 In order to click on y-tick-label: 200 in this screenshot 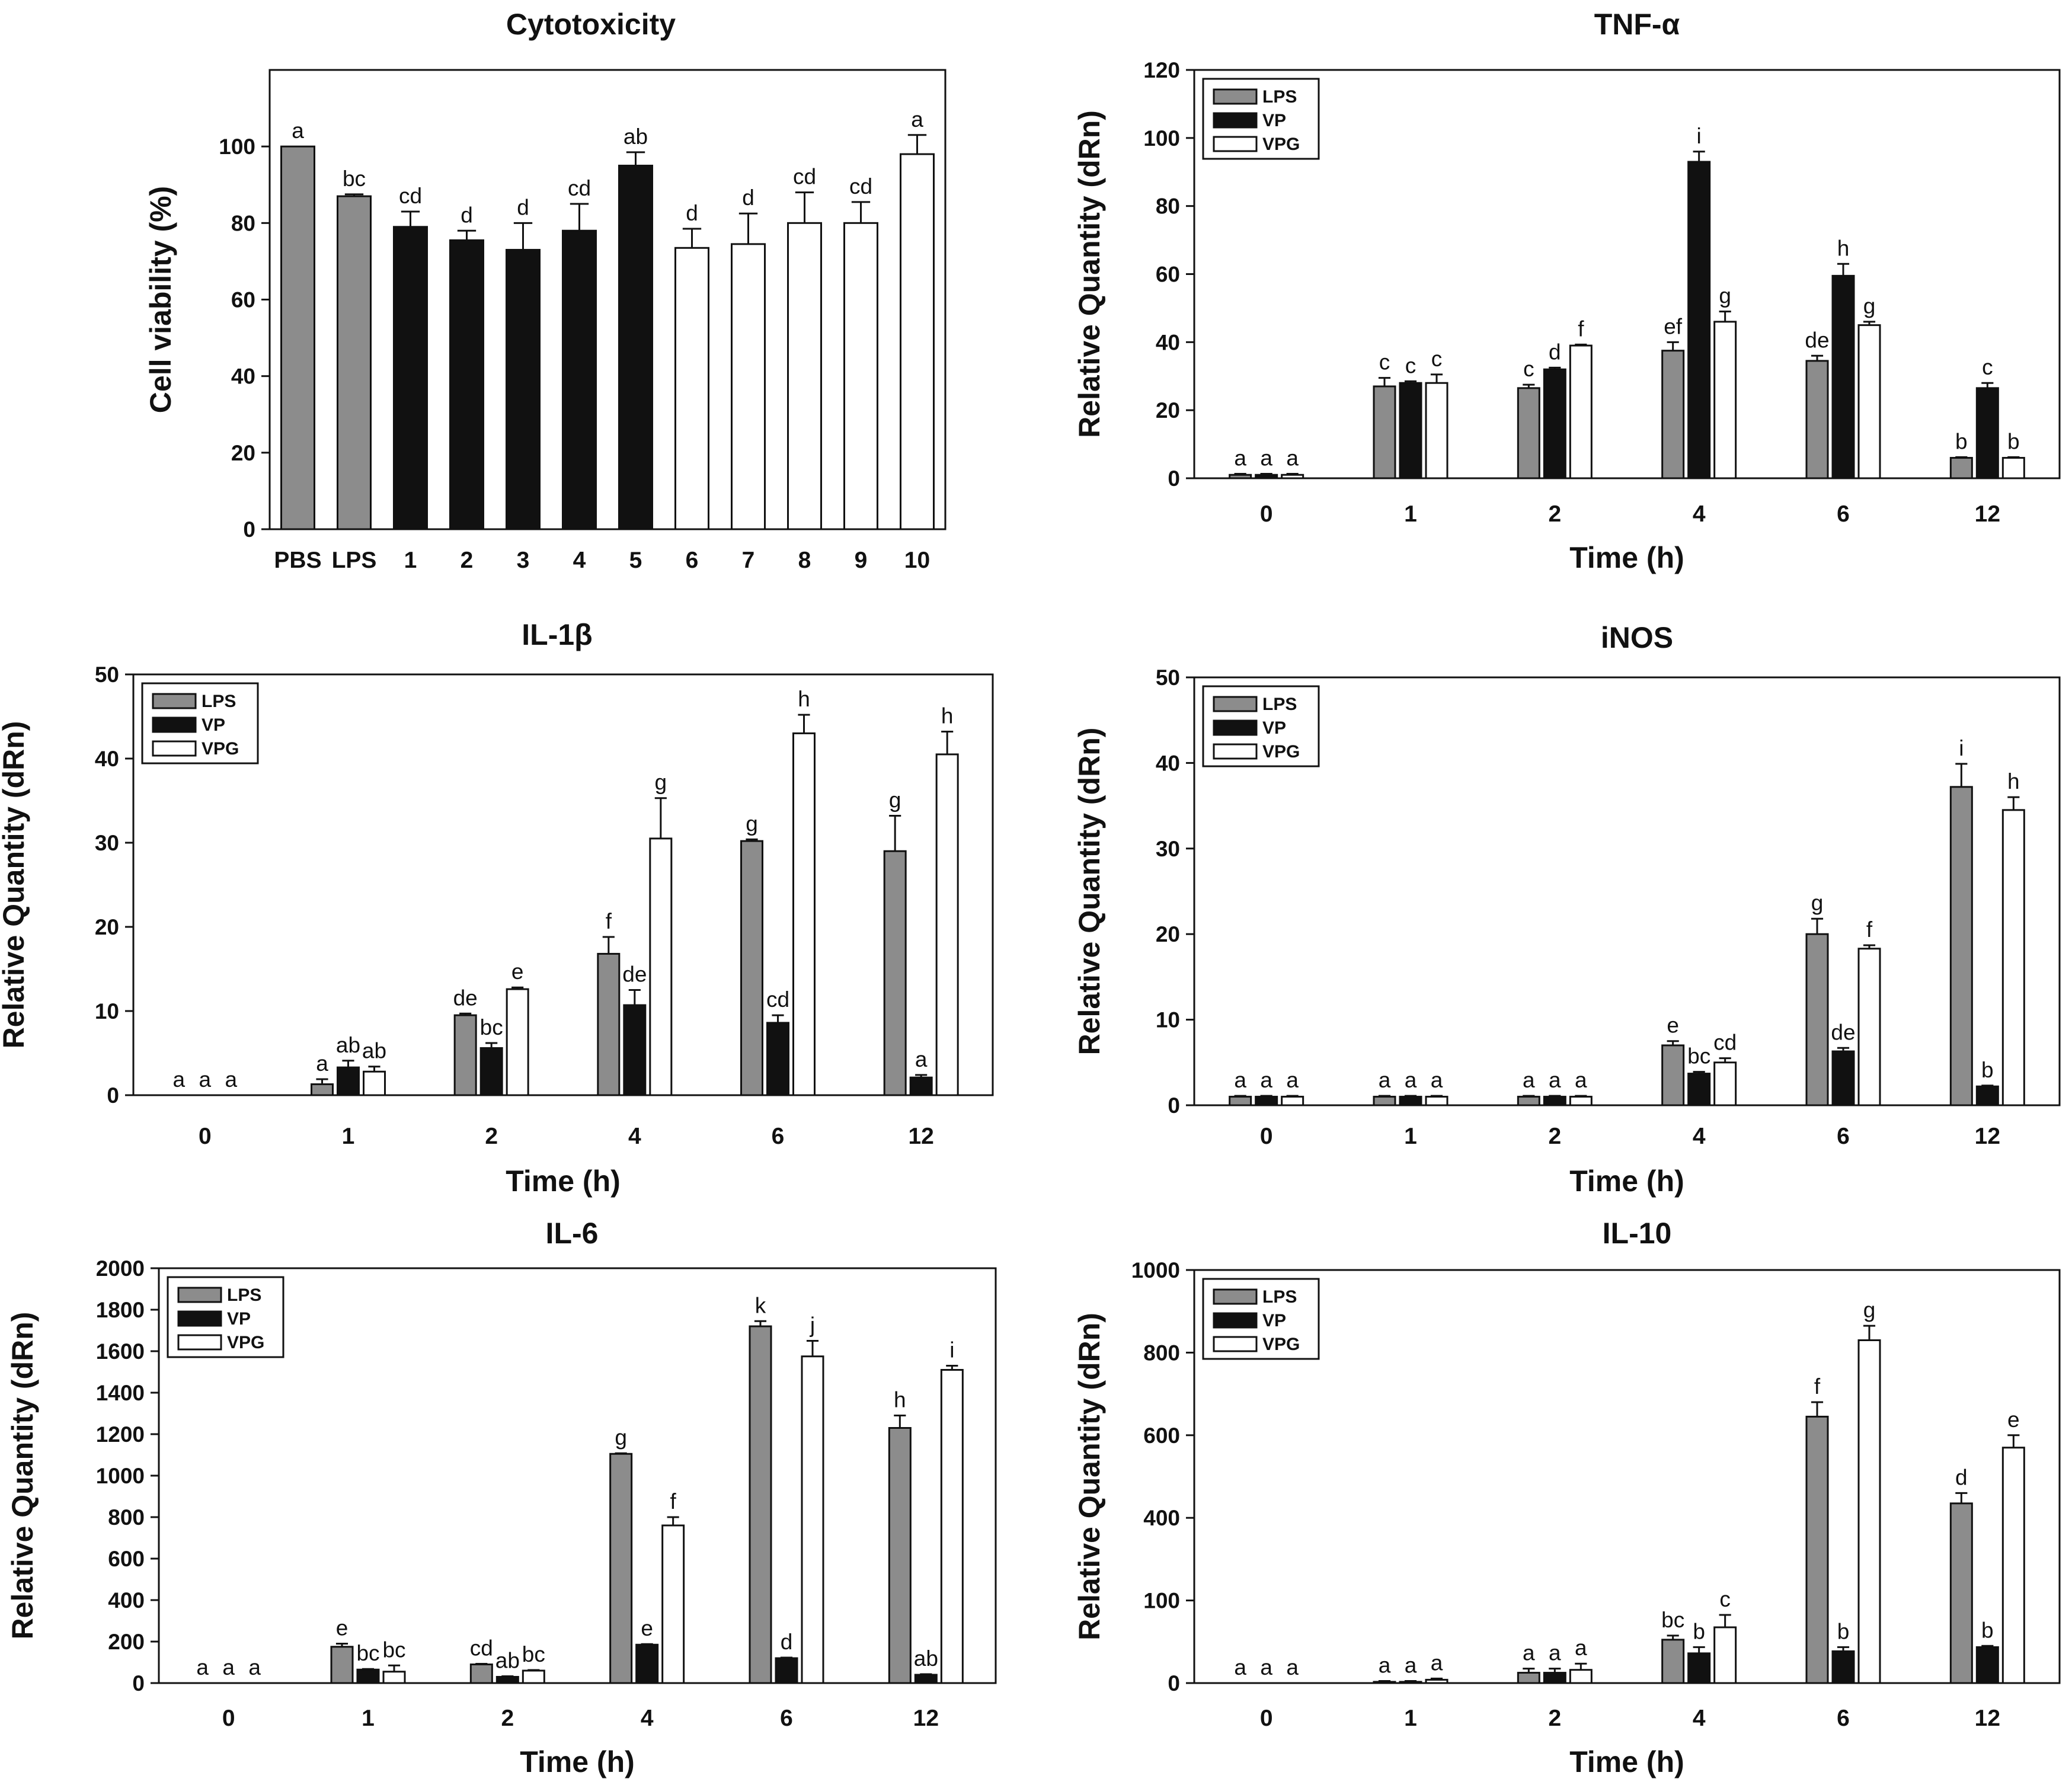, I will do `click(126, 1642)`.